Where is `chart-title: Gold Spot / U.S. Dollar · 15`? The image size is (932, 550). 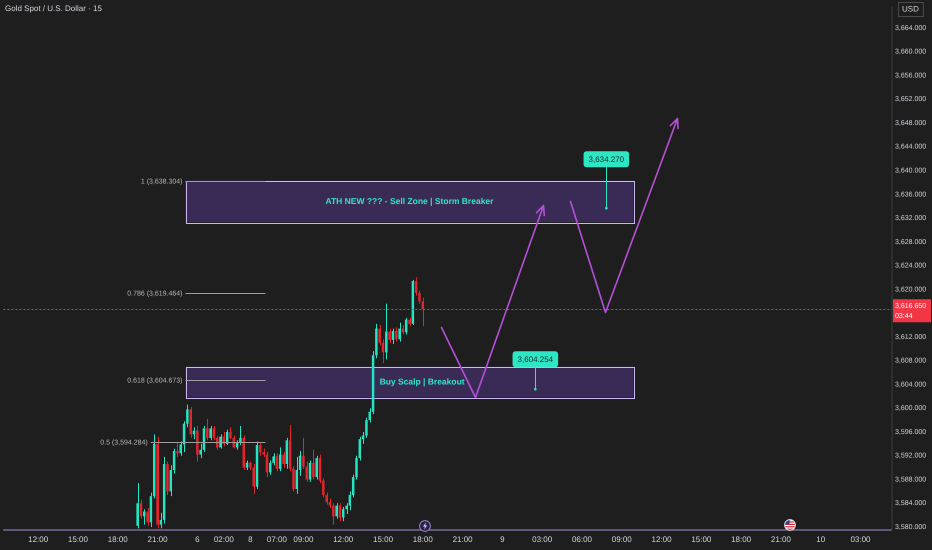
chart-title: Gold Spot / U.S. Dollar · 15 is located at coordinates (53, 9).